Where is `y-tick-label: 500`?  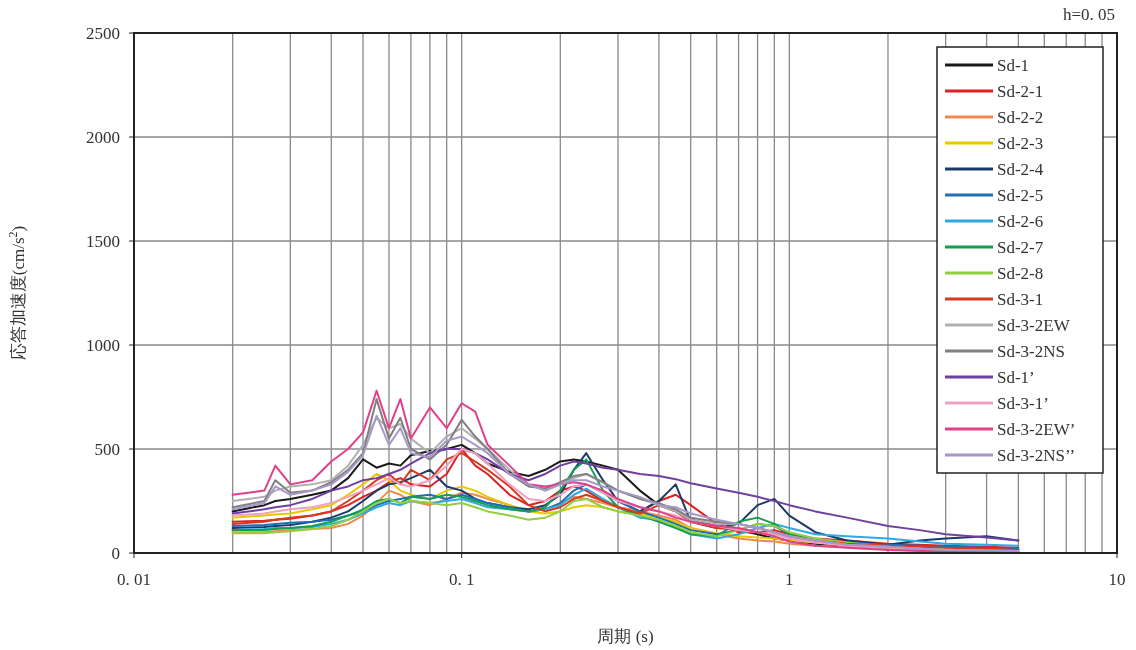 y-tick-label: 500 is located at coordinates (107, 449).